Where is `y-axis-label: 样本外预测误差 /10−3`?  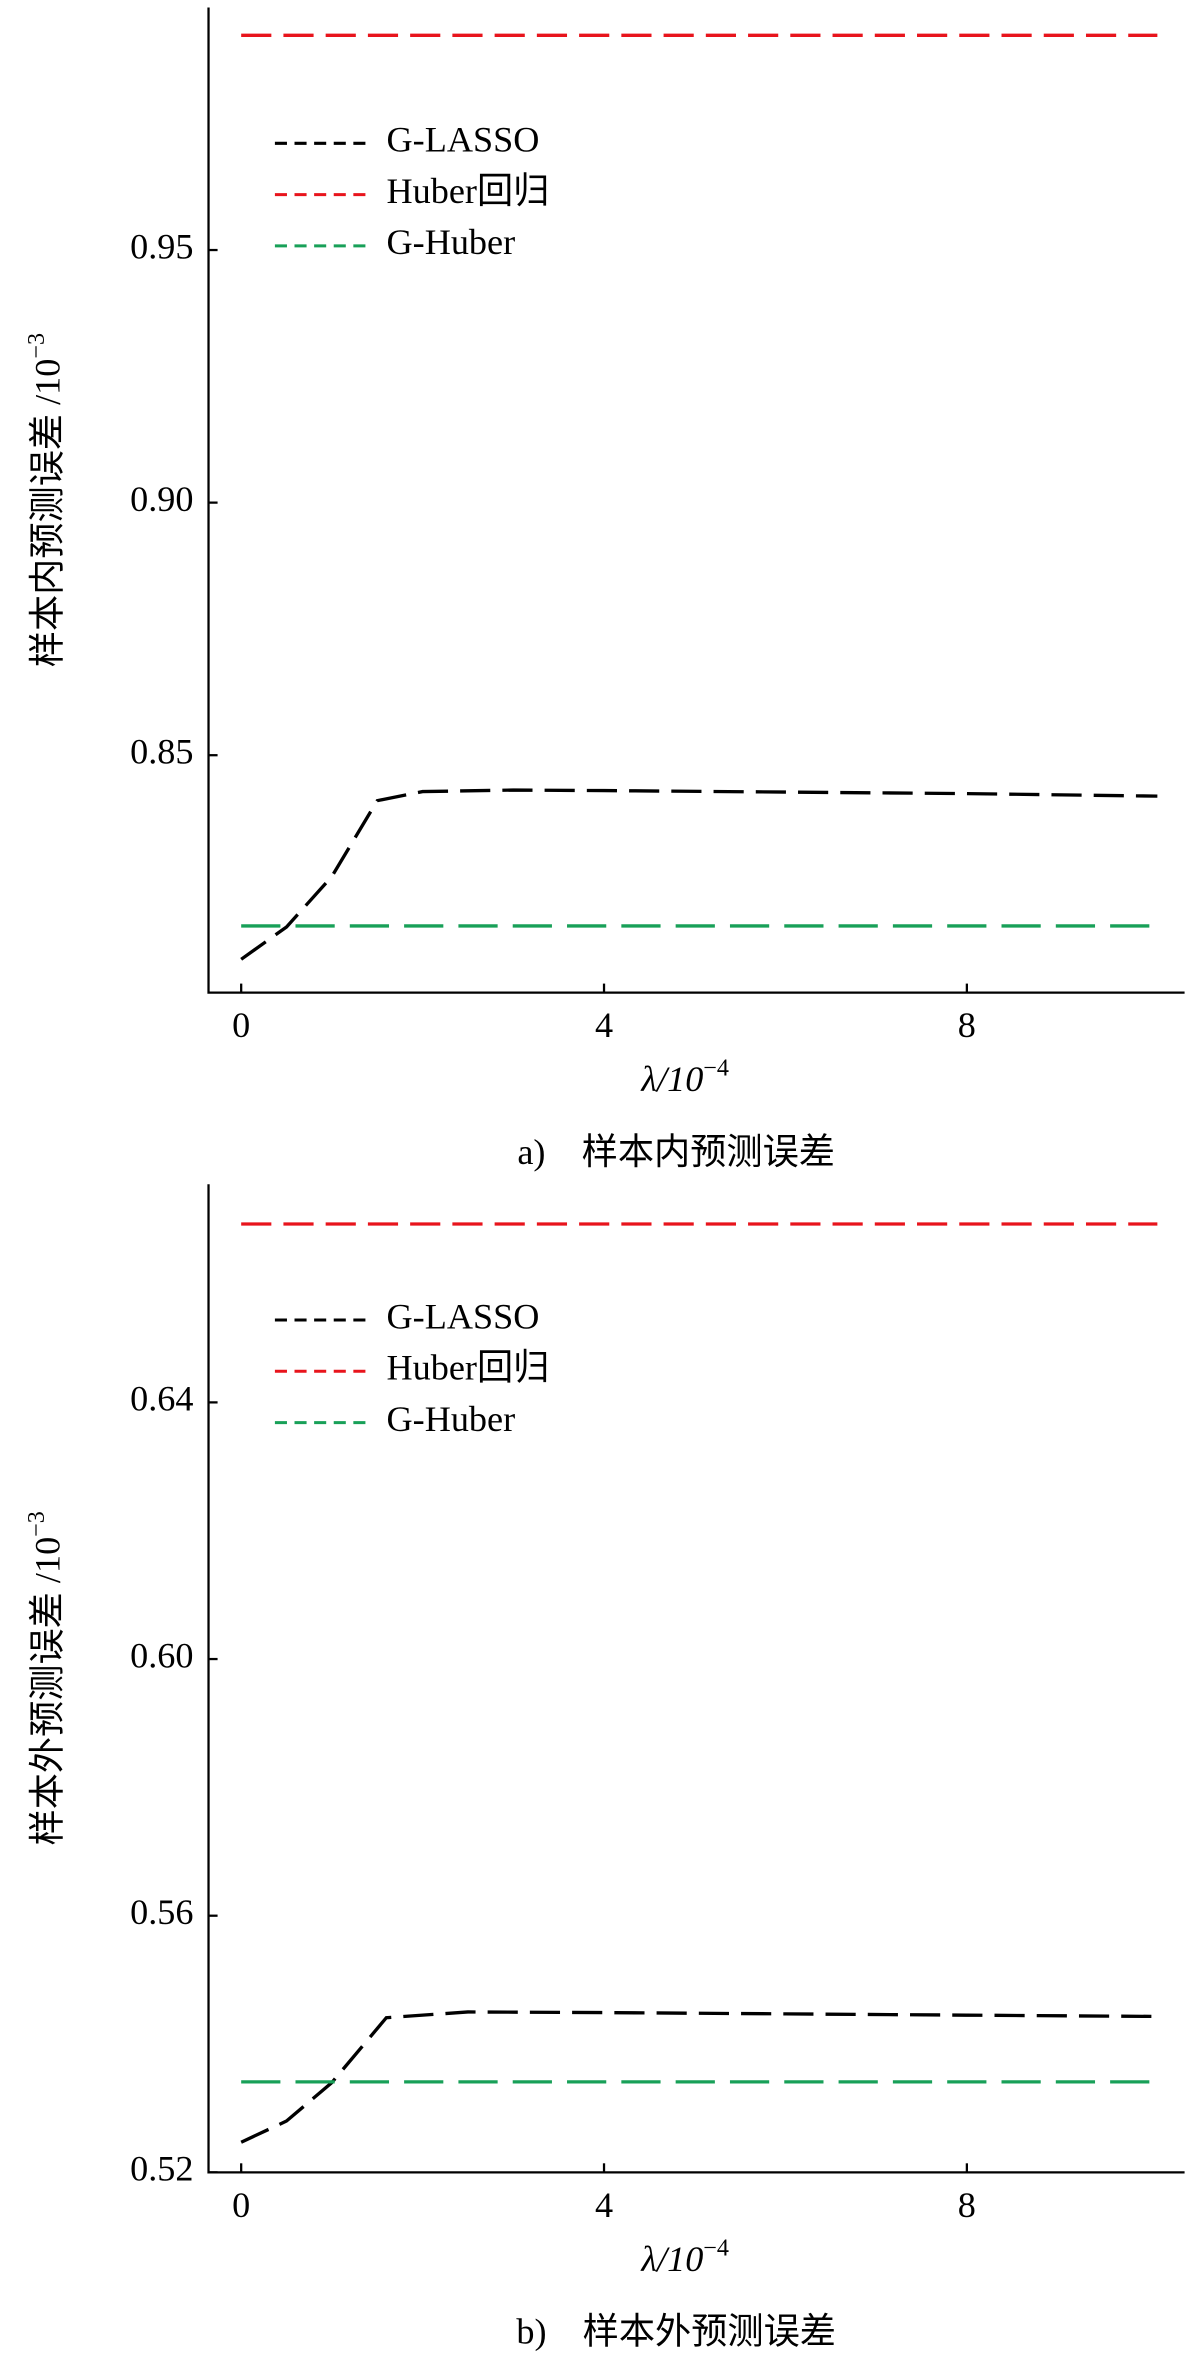
y-axis-label: 样本外预测误差 /10−3 is located at coordinates (45, 1678).